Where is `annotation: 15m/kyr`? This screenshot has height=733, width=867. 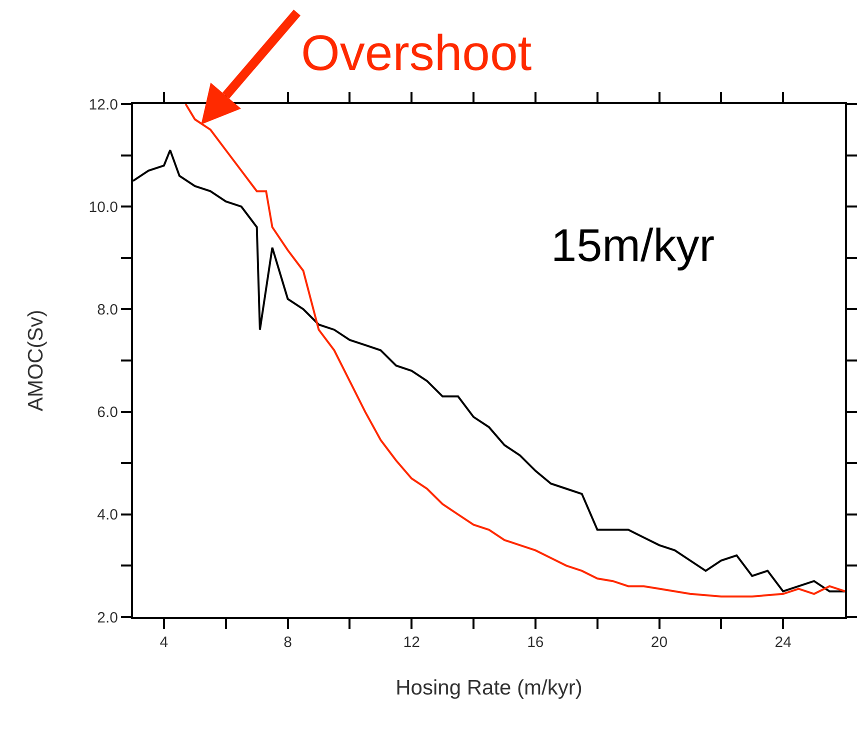
annotation: 15m/kyr is located at coordinates (633, 245).